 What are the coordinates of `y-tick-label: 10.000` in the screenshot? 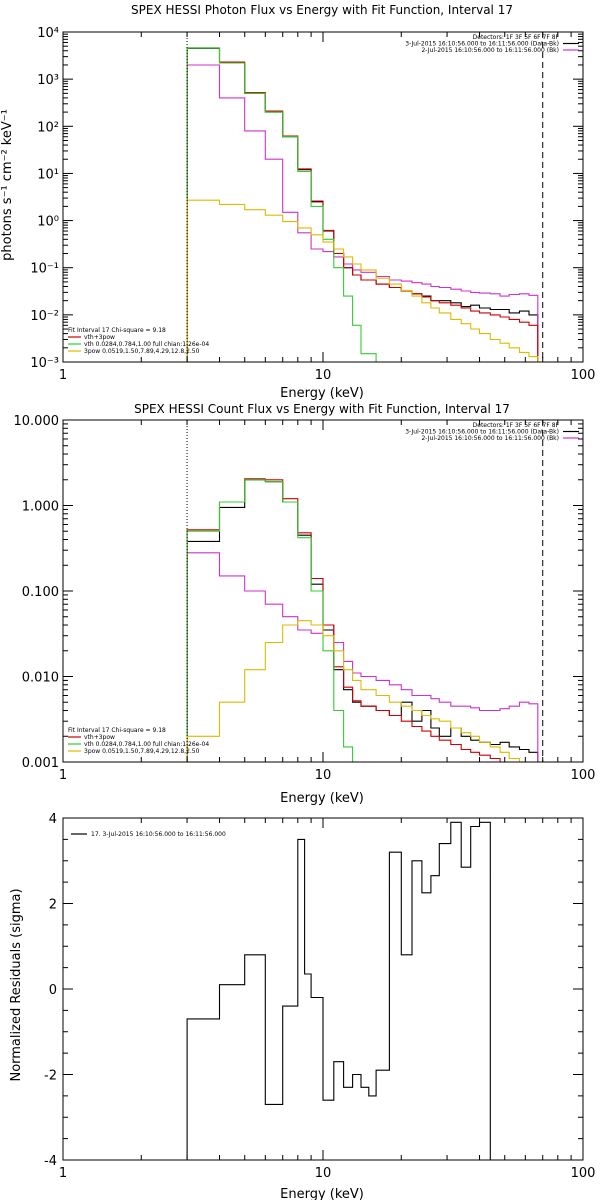 It's located at (37, 421).